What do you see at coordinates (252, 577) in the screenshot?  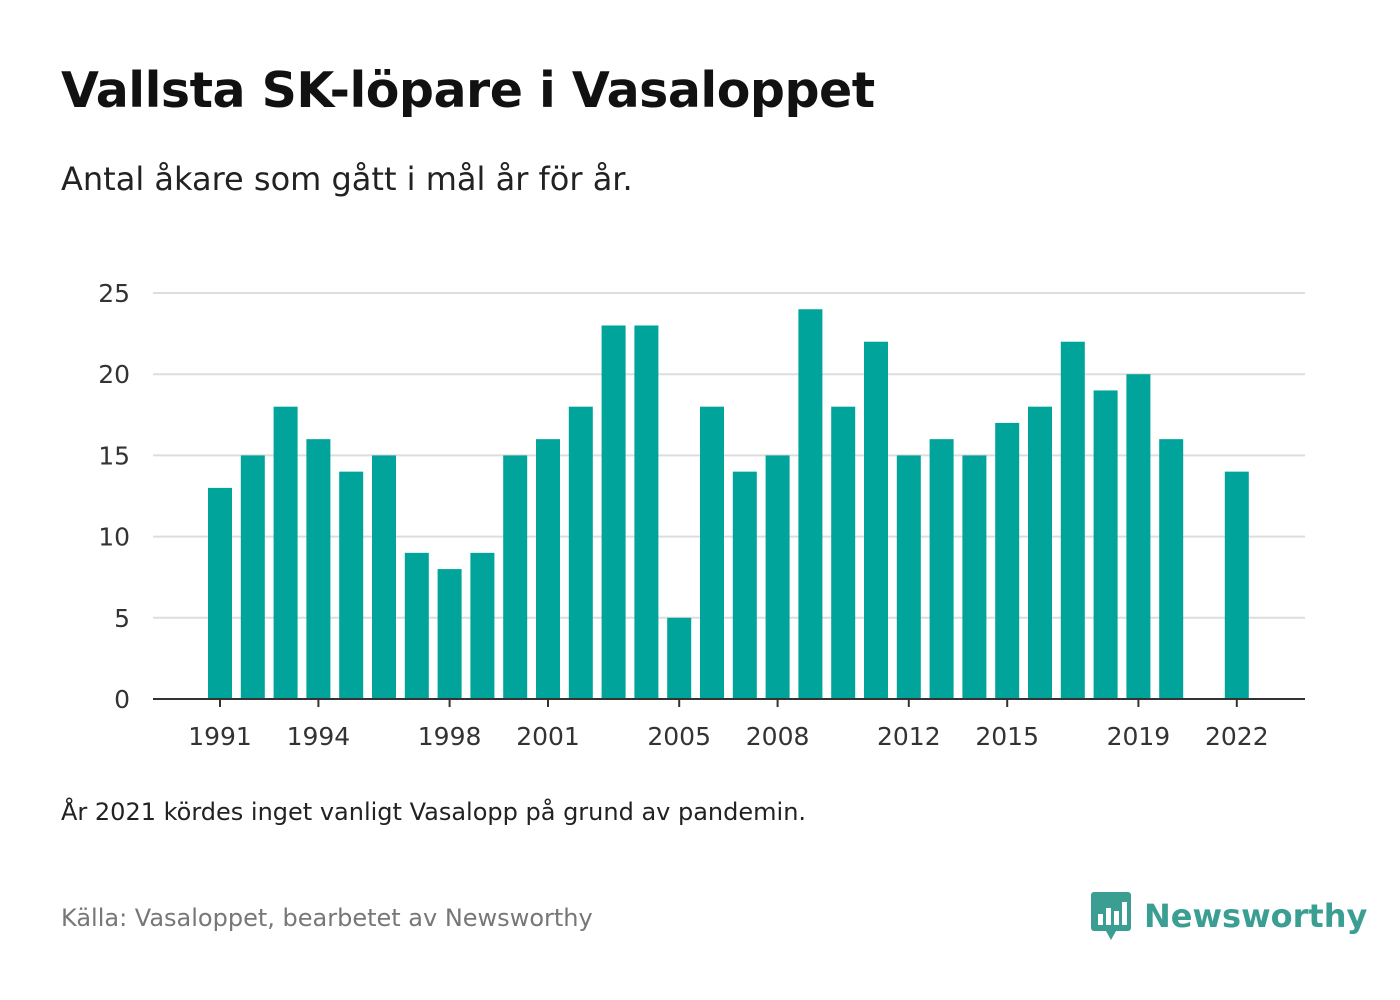 I see `bar-1992` at bounding box center [252, 577].